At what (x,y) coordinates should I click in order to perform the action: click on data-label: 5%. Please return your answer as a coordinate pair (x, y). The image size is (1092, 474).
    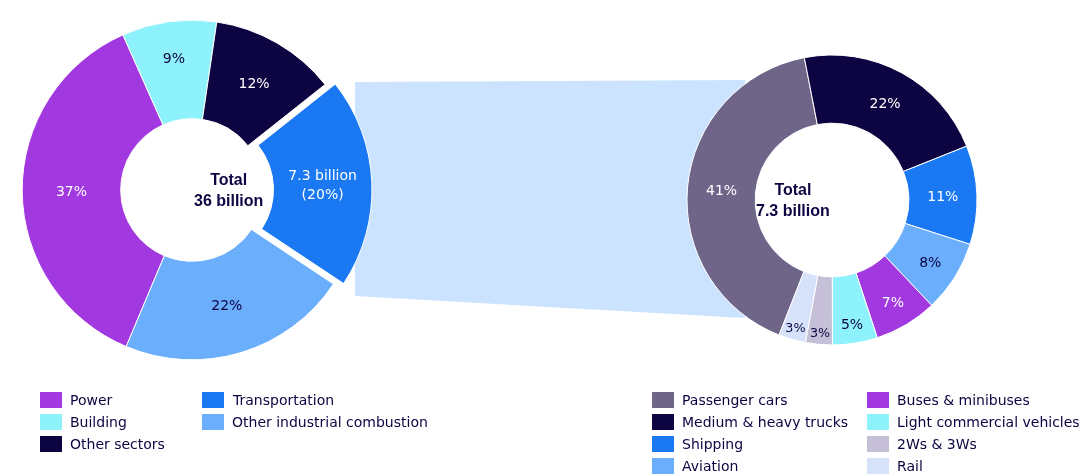
    Looking at the image, I should click on (852, 323).